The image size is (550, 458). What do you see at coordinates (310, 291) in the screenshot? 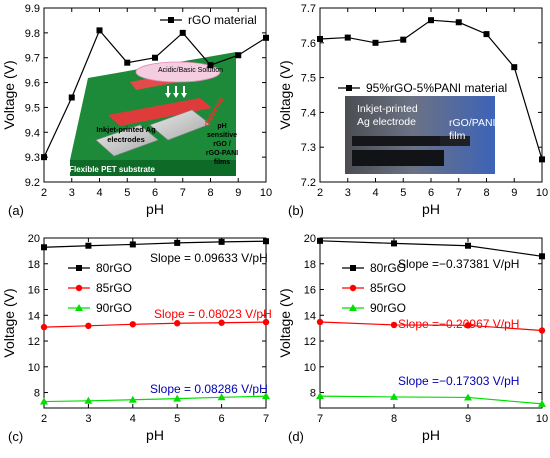
I see `y-tick-label: 16` at bounding box center [310, 291].